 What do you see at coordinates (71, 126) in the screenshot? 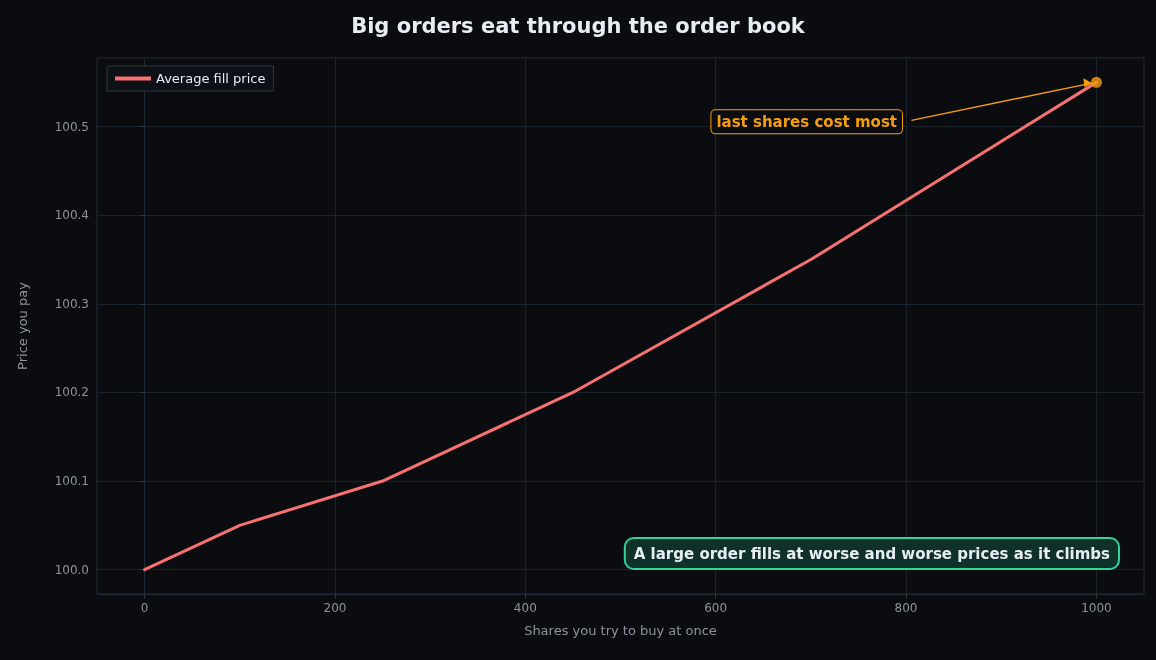
I see `y-tick-label: 100.5` at bounding box center [71, 126].